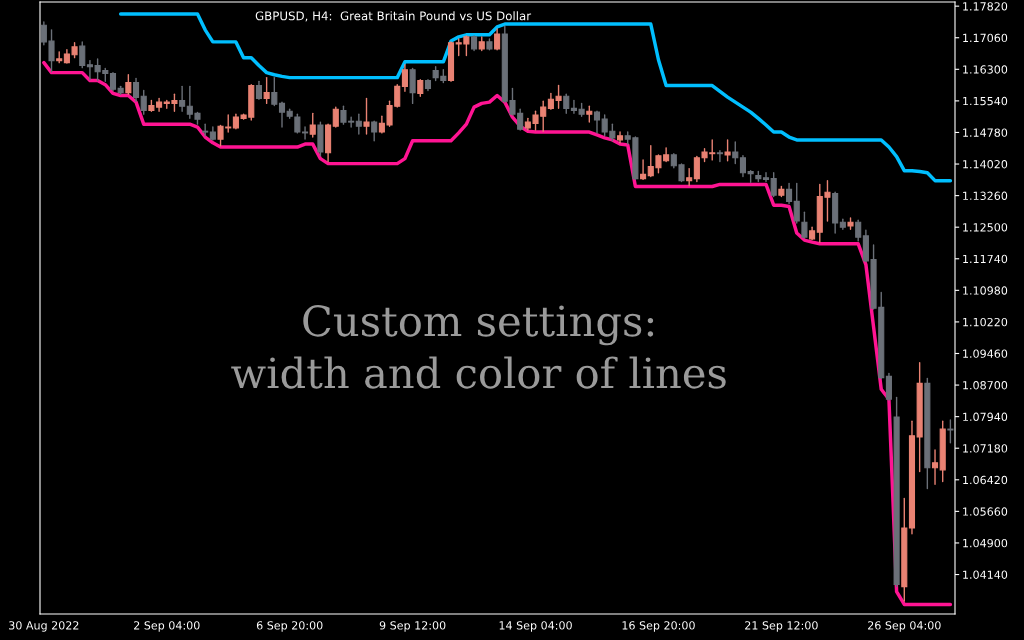 Image resolution: width=1024 pixels, height=640 pixels. I want to click on y-tick-label: 1.08700, so click(985, 385).